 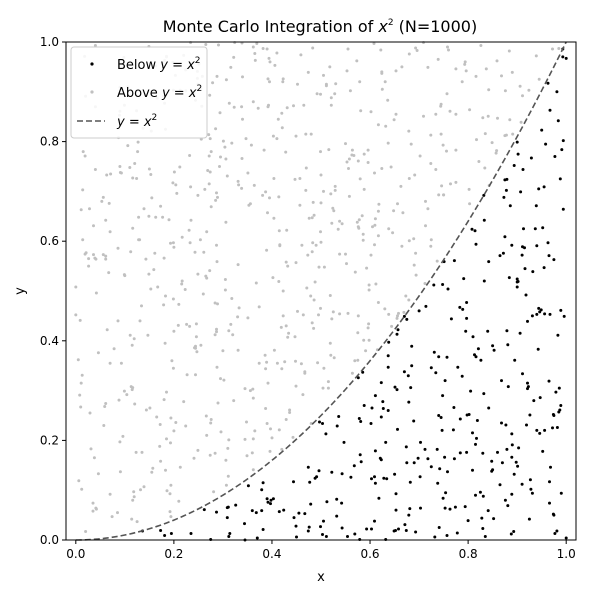 What do you see at coordinates (20, 291) in the screenshot?
I see `y-axis-label: y` at bounding box center [20, 291].